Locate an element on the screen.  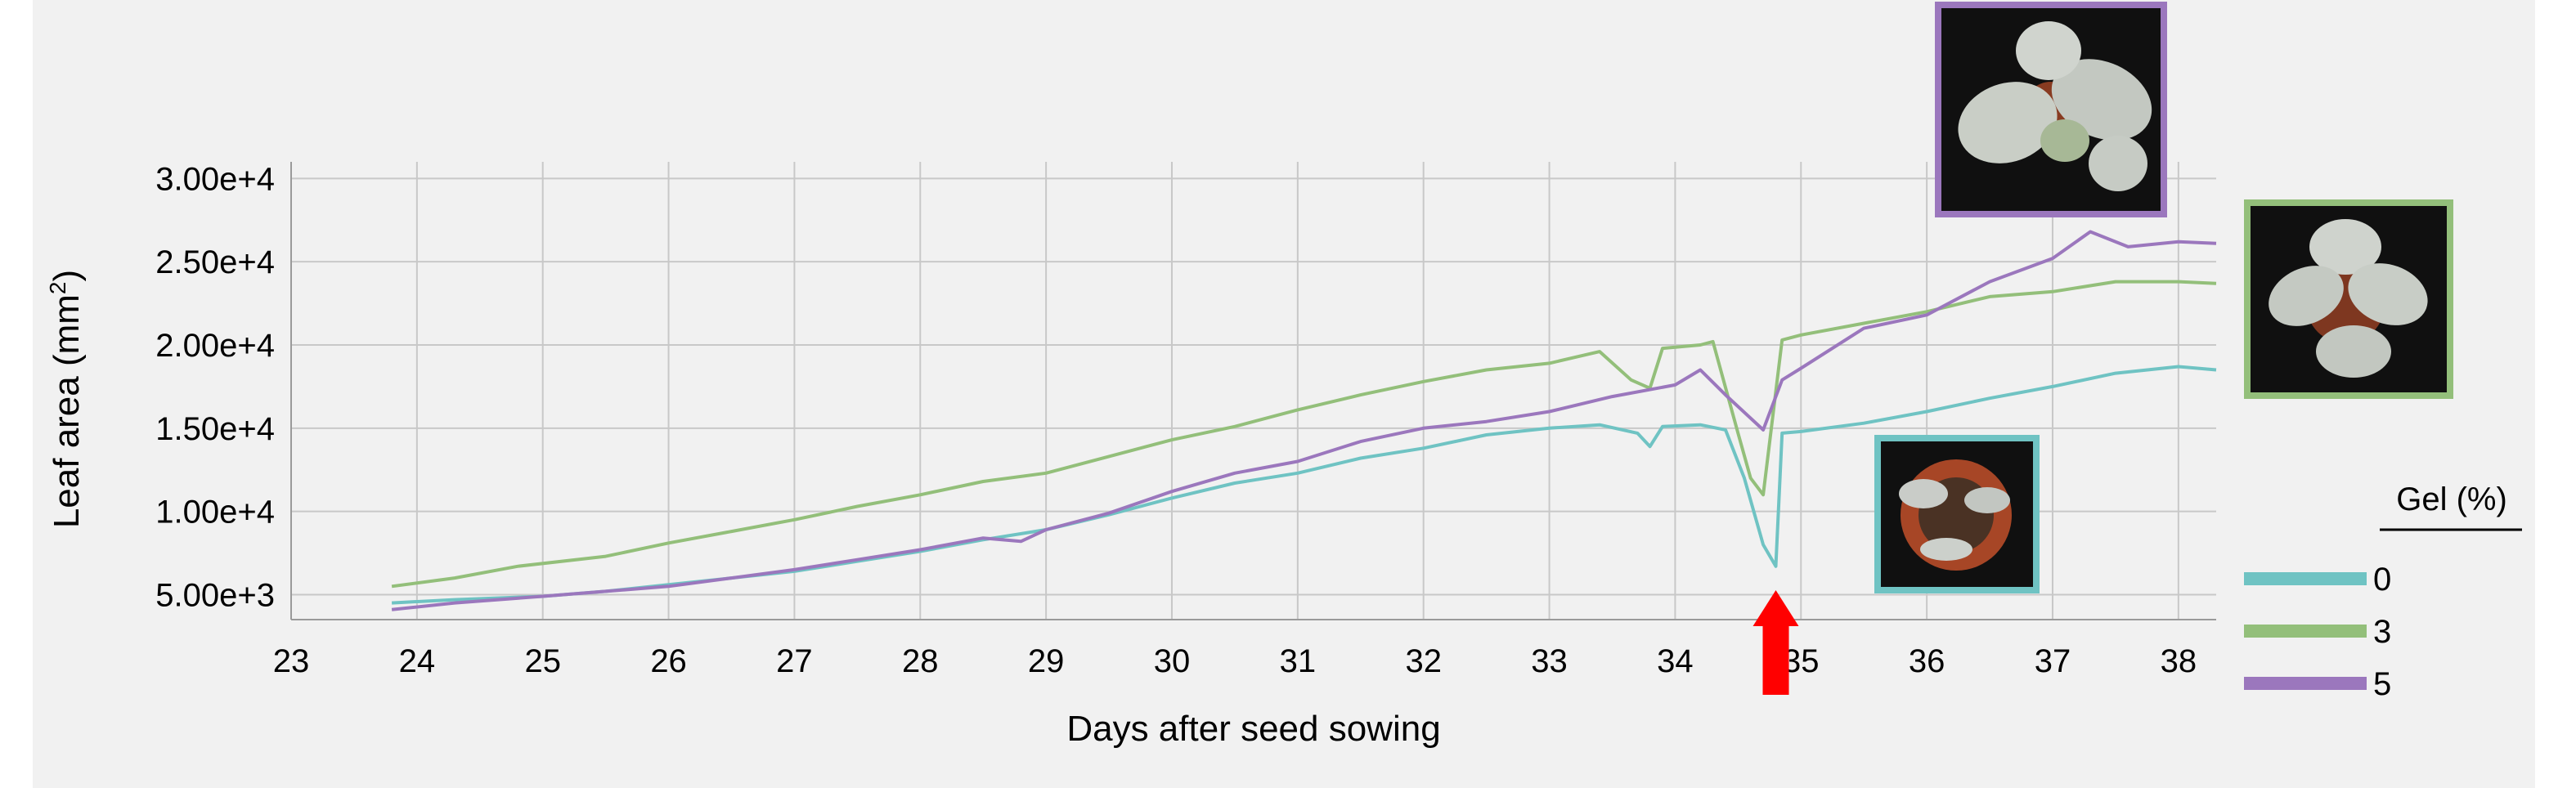
legend-label-gel-5: 5 is located at coordinates (2382, 684).